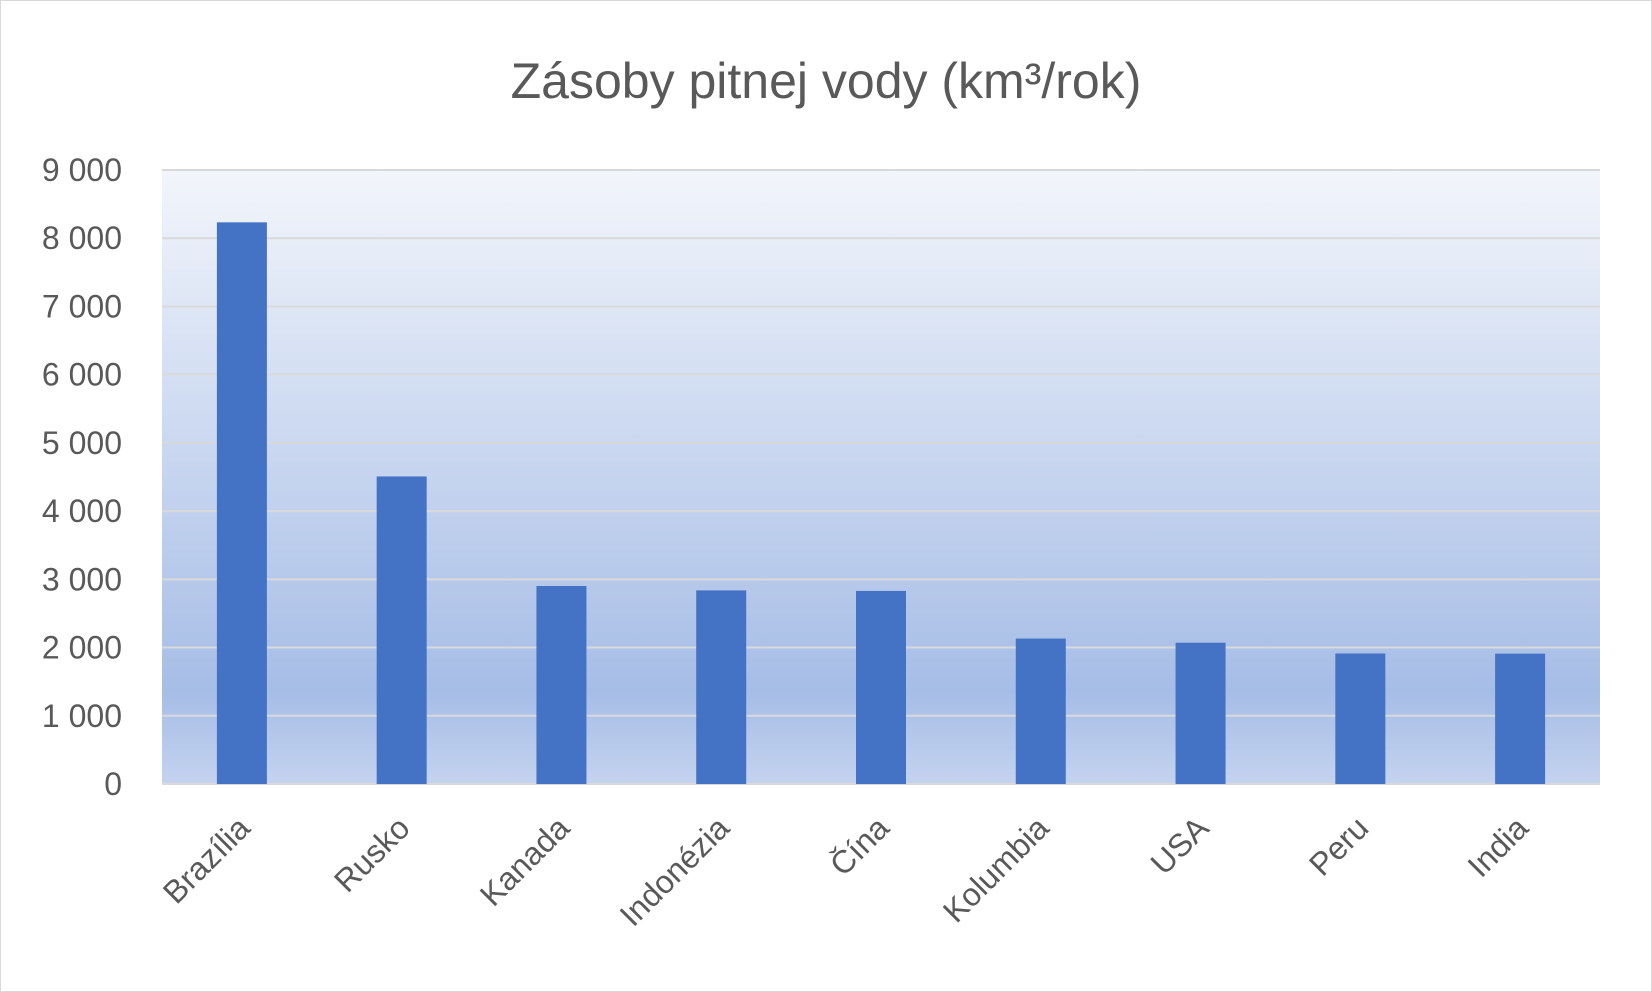 Image resolution: width=1652 pixels, height=992 pixels. I want to click on chart-title: Zásoby pitnej vody (km³/rok), so click(826, 81).